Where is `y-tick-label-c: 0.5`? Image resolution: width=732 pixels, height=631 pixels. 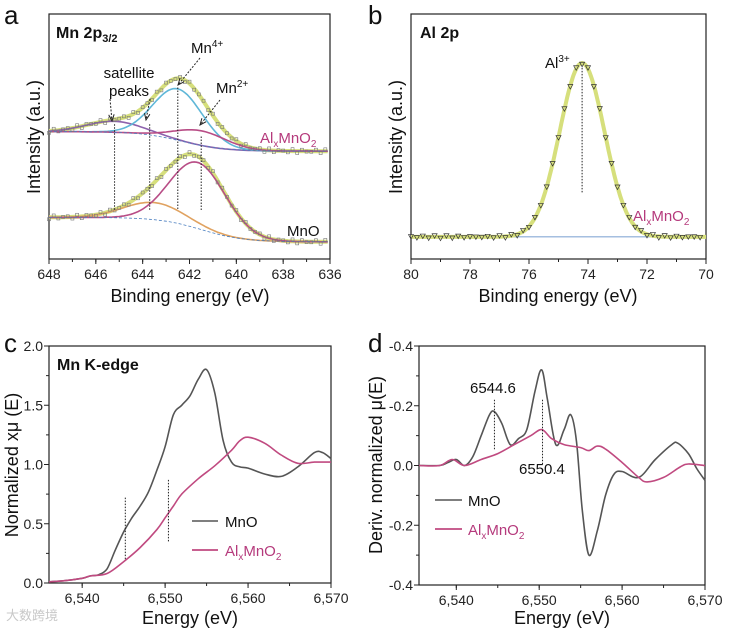
y-tick-label-c: 0.5 is located at coordinates (34, 524).